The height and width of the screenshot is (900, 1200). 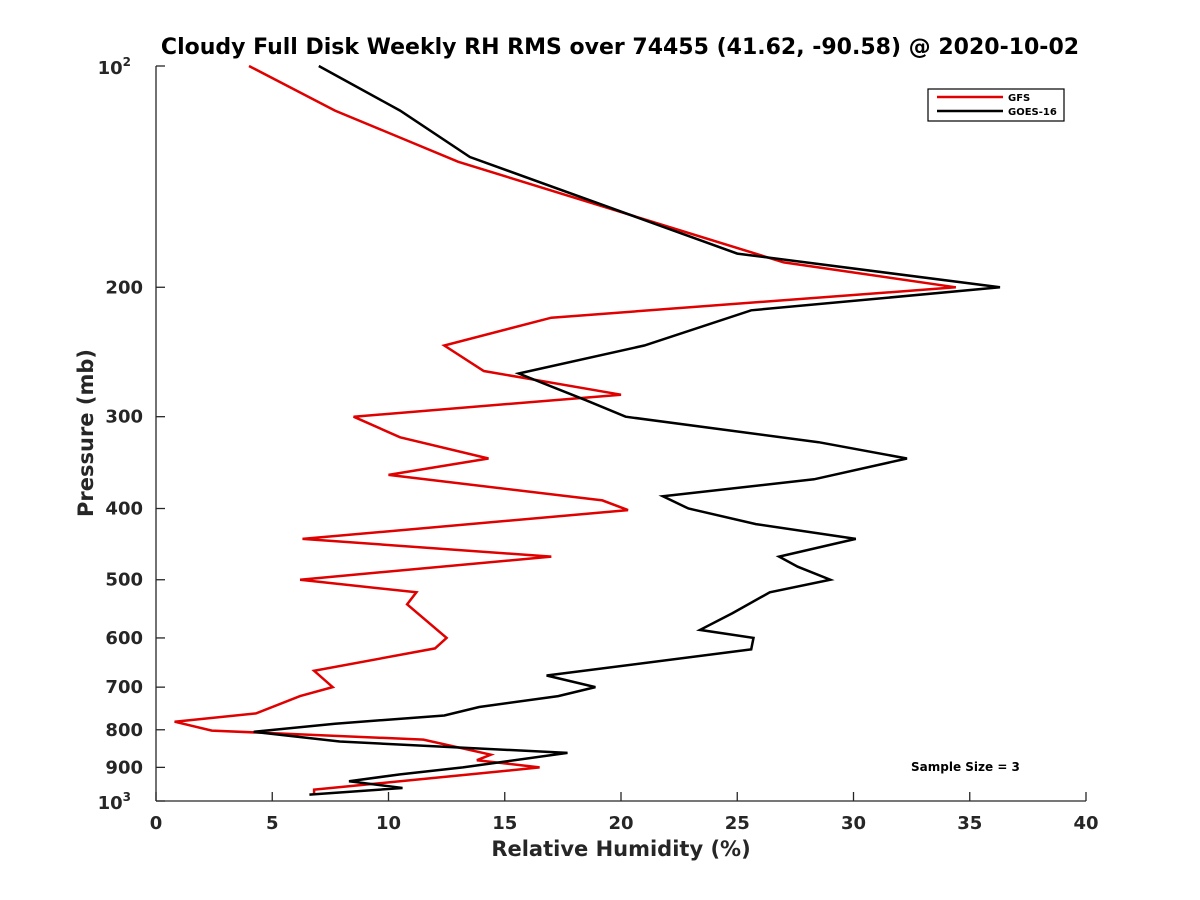 What do you see at coordinates (620, 849) in the screenshot?
I see `x-axis-label: Relative Humidity (%)` at bounding box center [620, 849].